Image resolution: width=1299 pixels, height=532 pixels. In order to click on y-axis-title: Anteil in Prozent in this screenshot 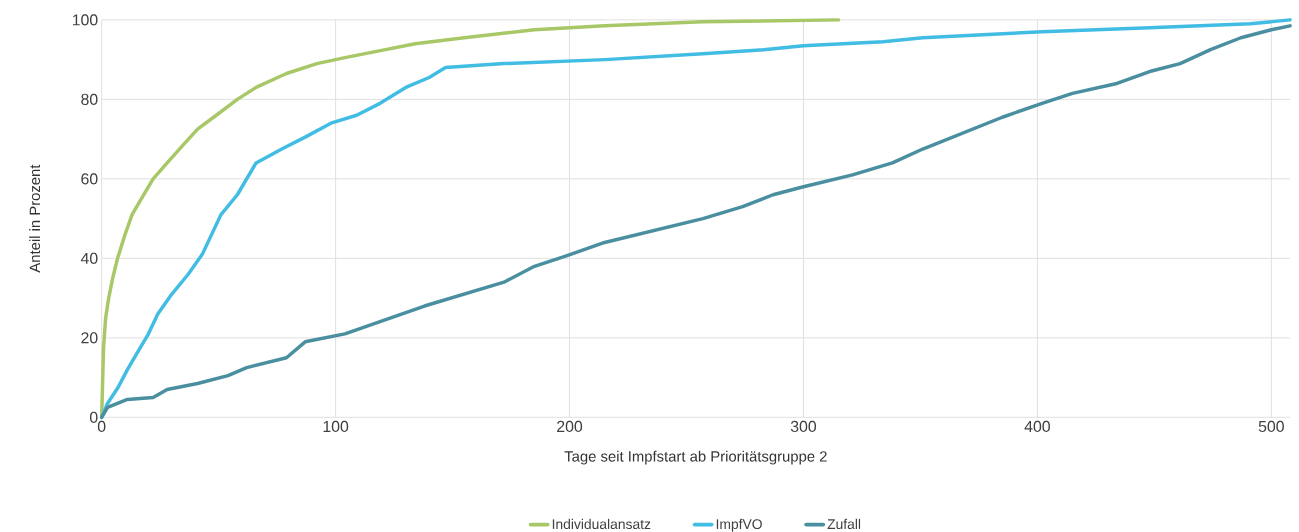, I will do `click(35, 218)`.